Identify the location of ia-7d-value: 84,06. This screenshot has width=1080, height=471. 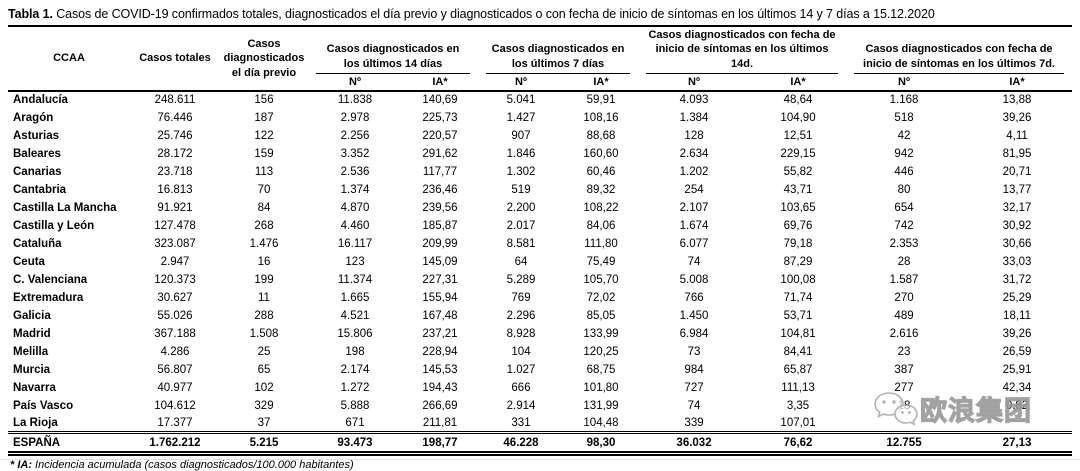
(601, 225).